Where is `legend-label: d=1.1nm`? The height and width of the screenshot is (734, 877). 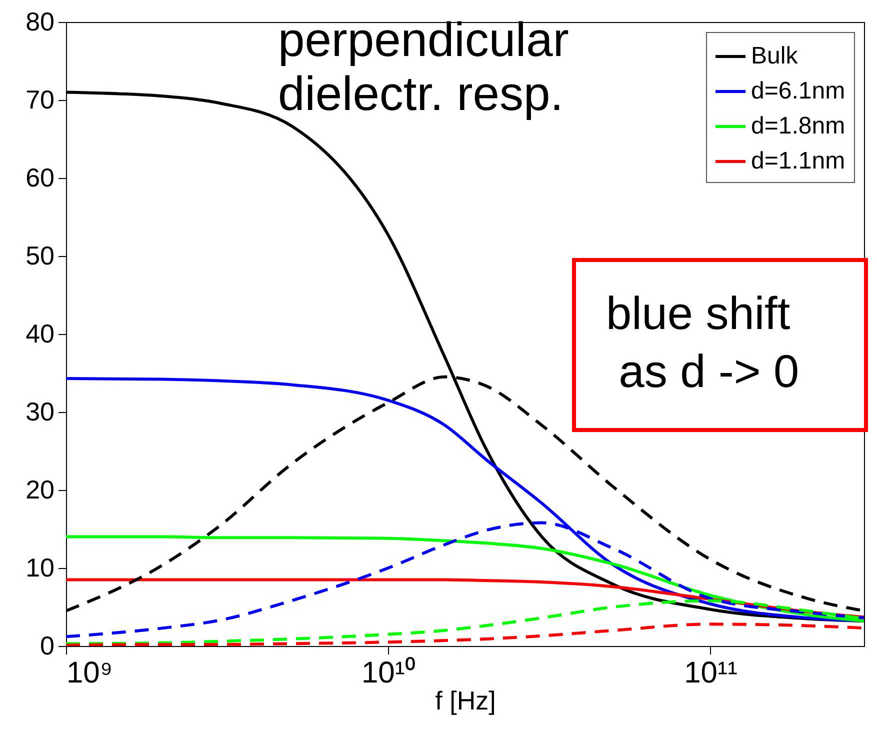 legend-label: d=1.1nm is located at coordinates (798, 161).